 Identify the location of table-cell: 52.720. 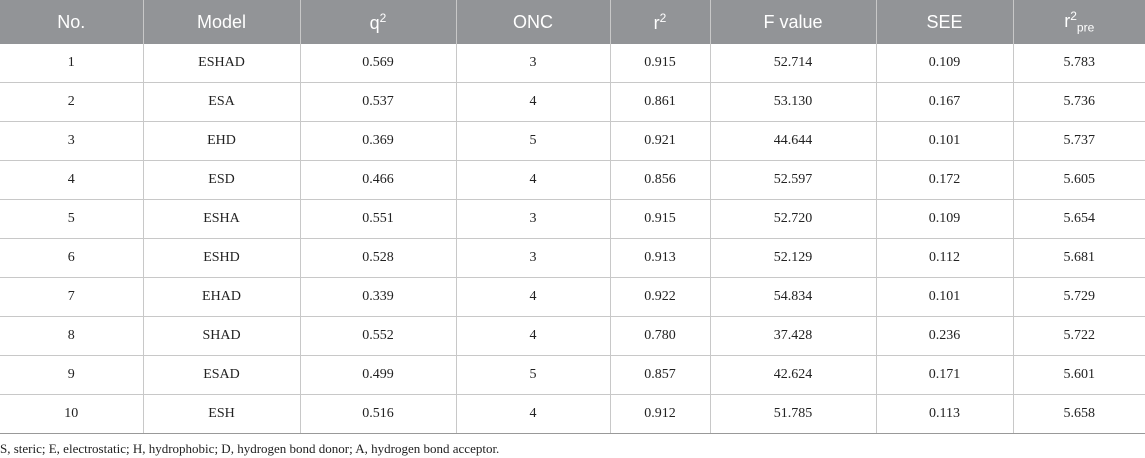
(792, 219).